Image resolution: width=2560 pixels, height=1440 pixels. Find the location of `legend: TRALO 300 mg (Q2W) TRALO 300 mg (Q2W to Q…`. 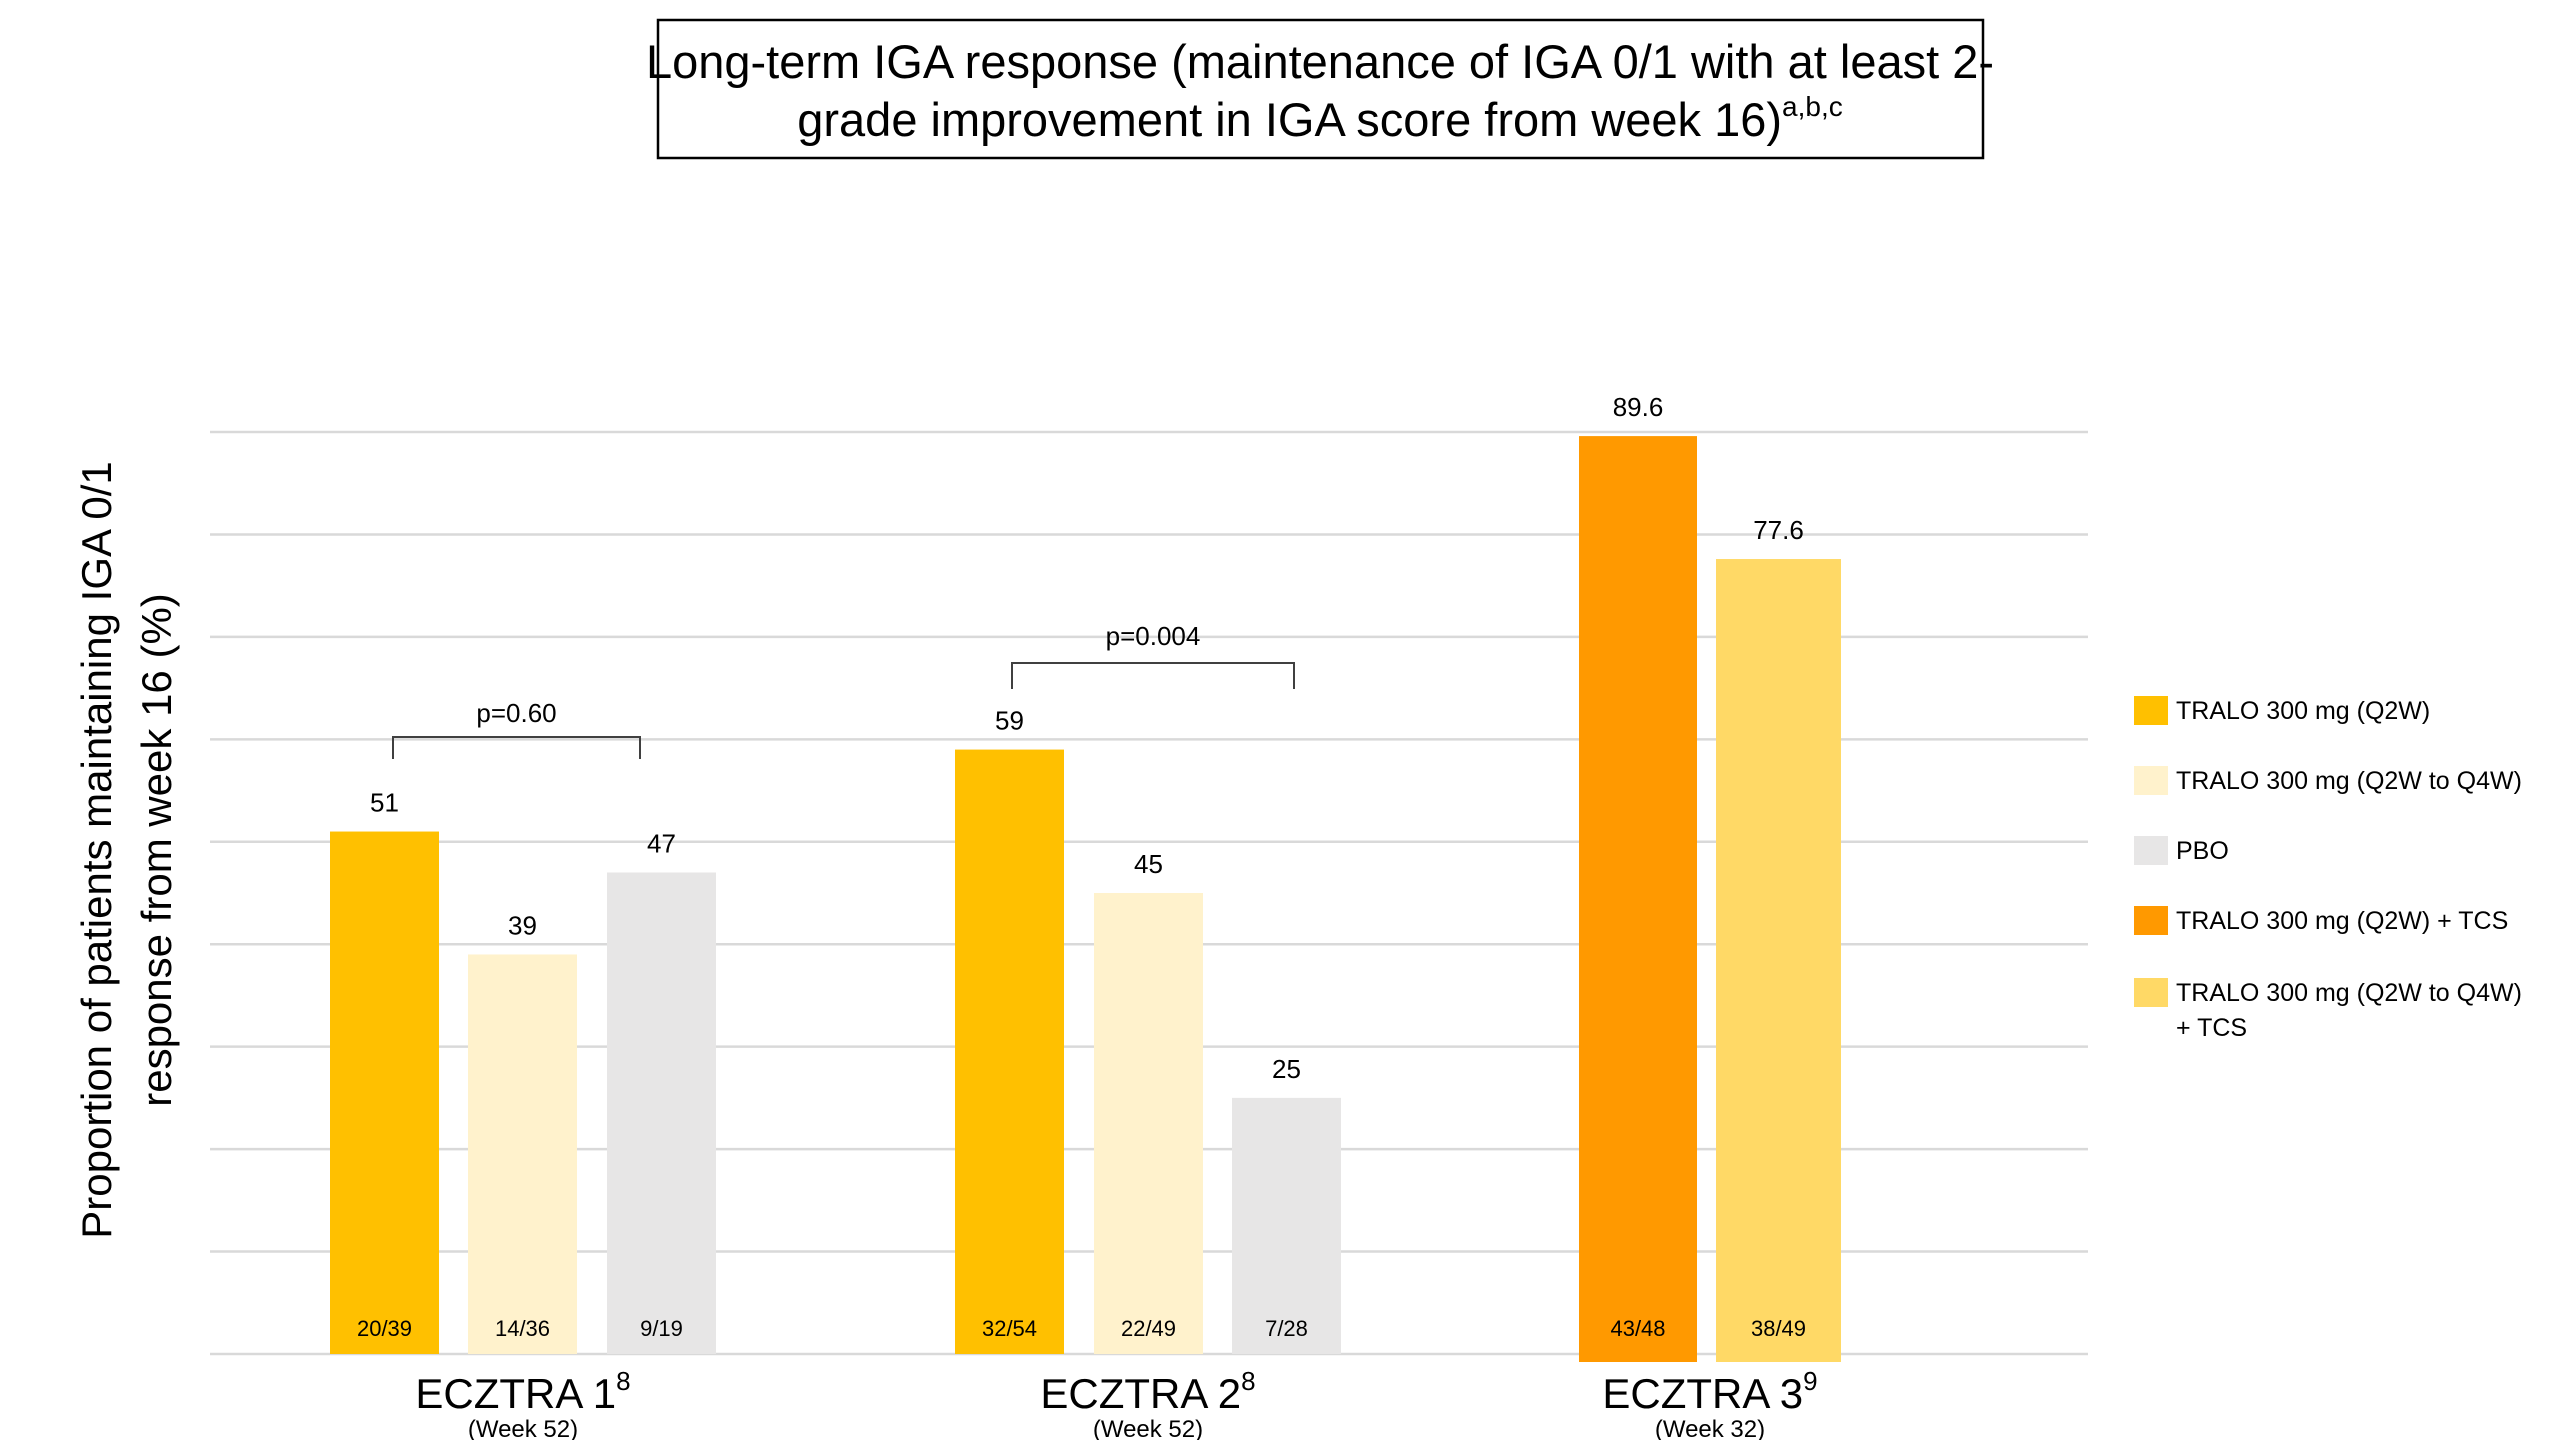

legend: TRALO 300 mg (Q2W) TRALO 300 mg (Q2W to Q… is located at coordinates (2328, 869).